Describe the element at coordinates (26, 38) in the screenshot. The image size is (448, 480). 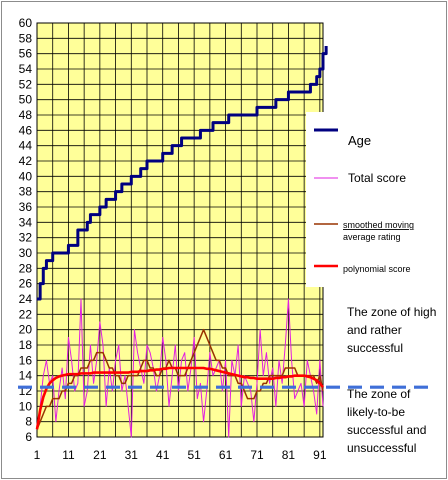
I see `y-tick-label: 58` at that location.